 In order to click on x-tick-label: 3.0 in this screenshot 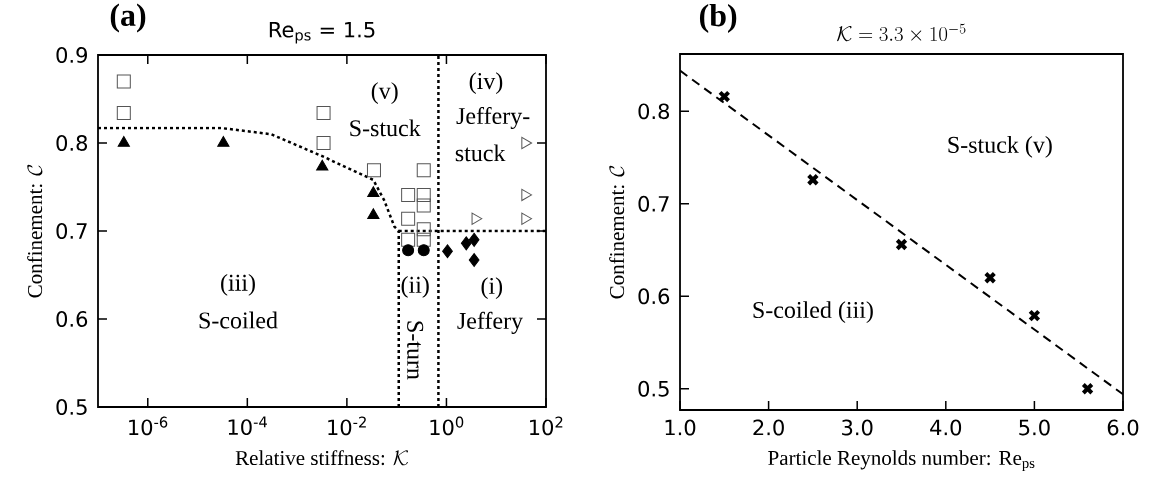, I will do `click(857, 427)`.